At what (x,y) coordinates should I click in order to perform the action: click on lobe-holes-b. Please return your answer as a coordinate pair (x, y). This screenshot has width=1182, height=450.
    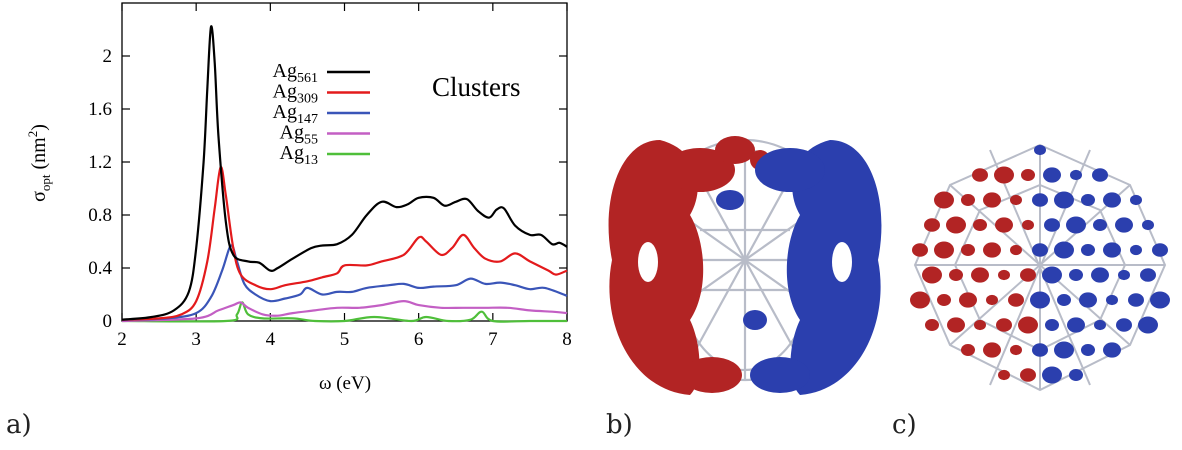
    Looking at the image, I should click on (745, 262).